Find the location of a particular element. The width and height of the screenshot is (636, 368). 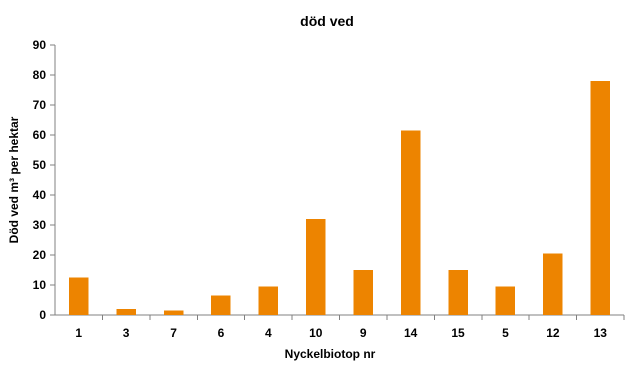

x-tick-label: 10 is located at coordinates (316, 333).